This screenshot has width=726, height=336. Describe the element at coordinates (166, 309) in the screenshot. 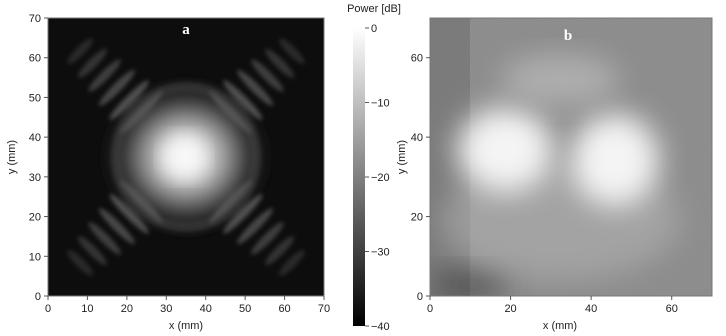

I see `xtick-label-a: 30` at that location.